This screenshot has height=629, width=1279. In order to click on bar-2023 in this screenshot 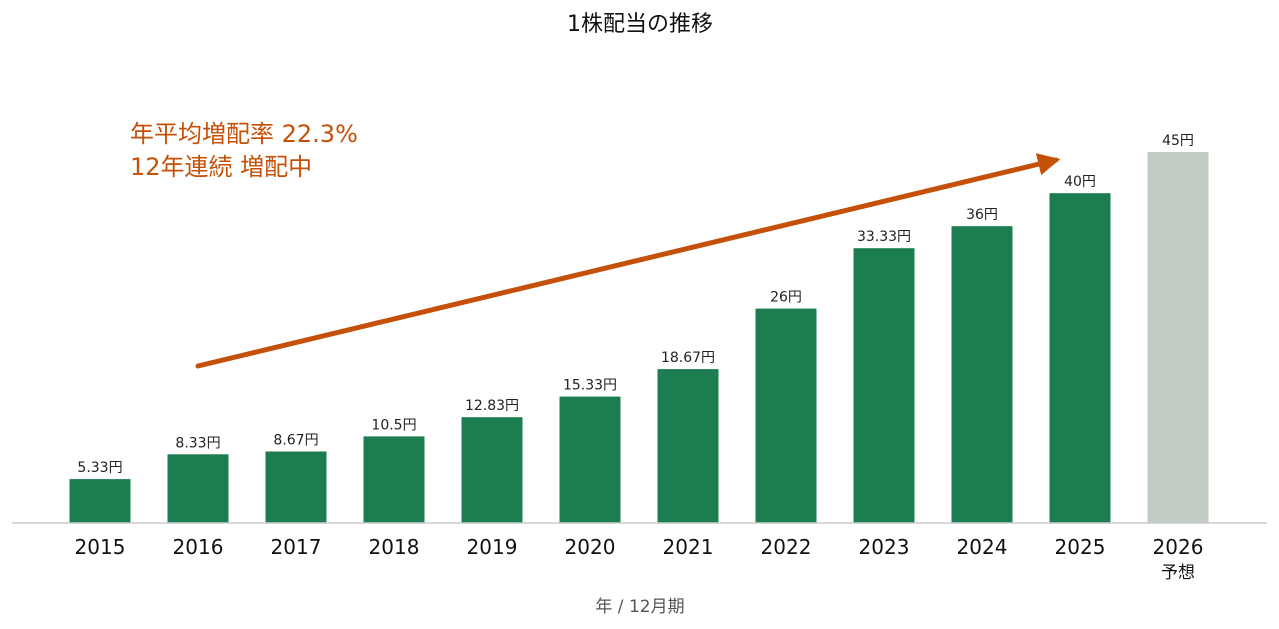, I will do `click(884, 385)`.